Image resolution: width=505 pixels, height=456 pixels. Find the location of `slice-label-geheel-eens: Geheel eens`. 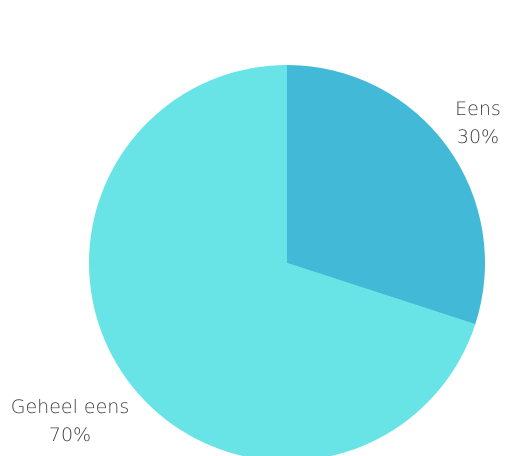

slice-label-geheel-eens: Geheel eens is located at coordinates (70, 407).